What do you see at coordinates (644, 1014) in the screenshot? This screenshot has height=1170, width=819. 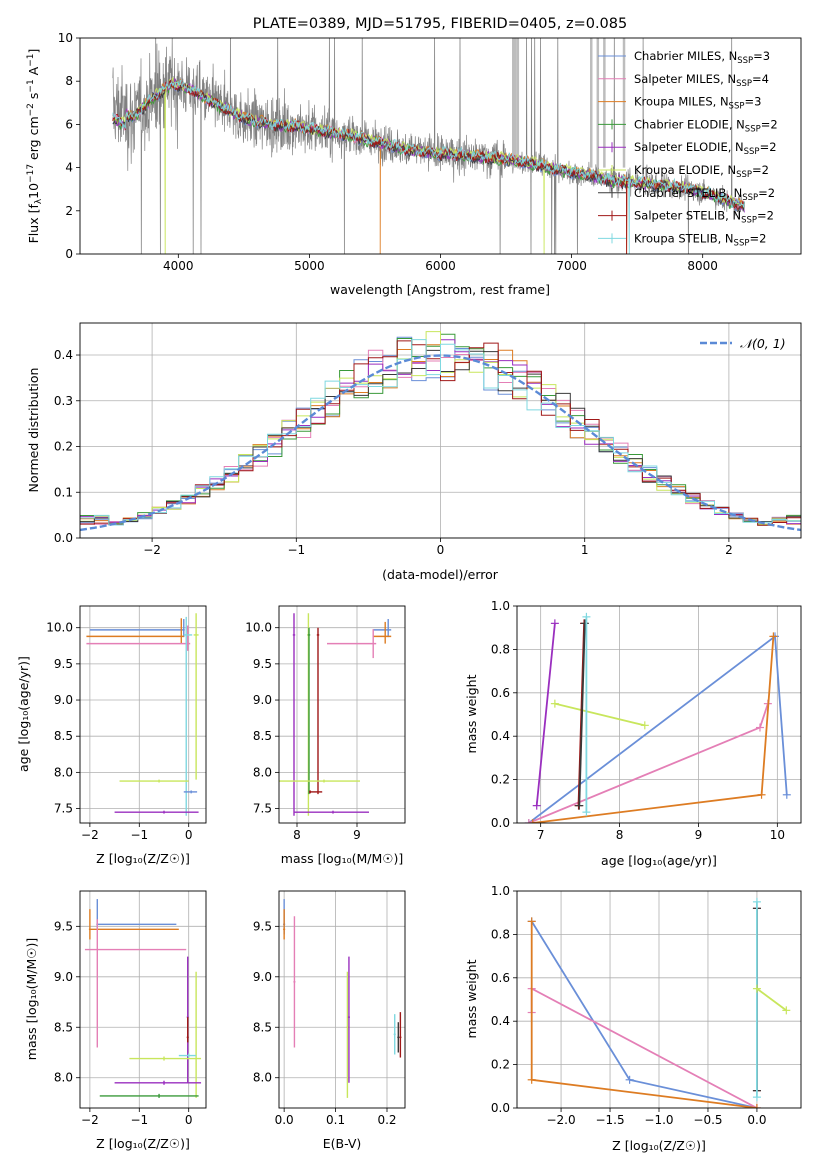 I see `series-line-kroupa-miles` at bounding box center [644, 1014].